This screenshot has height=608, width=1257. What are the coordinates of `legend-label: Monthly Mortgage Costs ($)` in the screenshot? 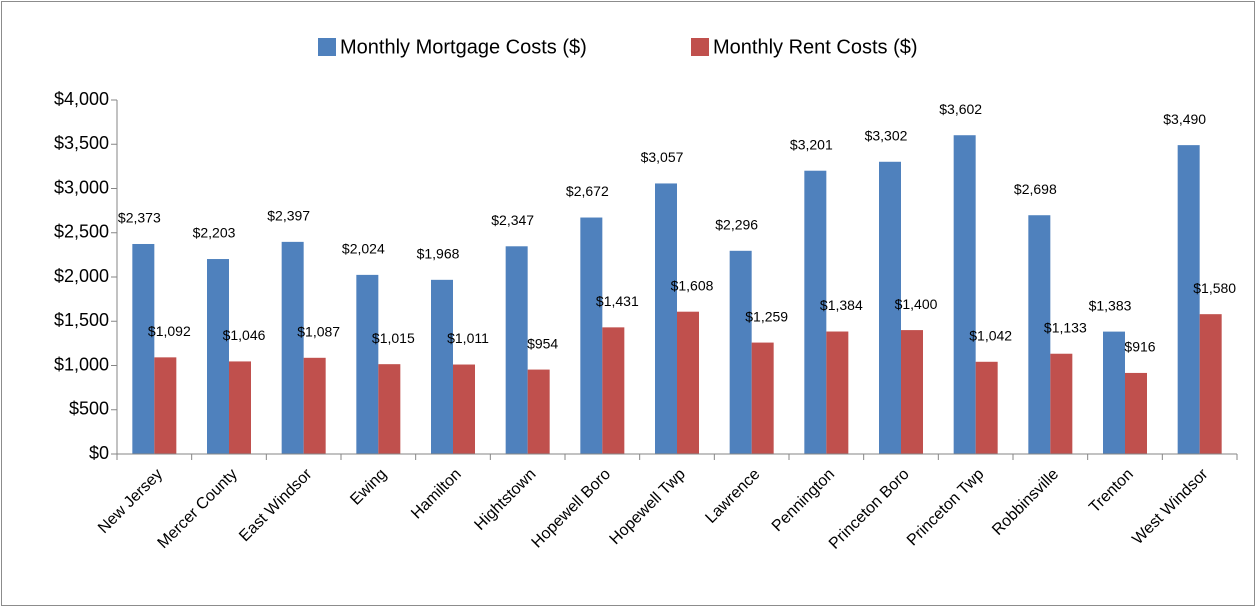 It's located at (463, 47).